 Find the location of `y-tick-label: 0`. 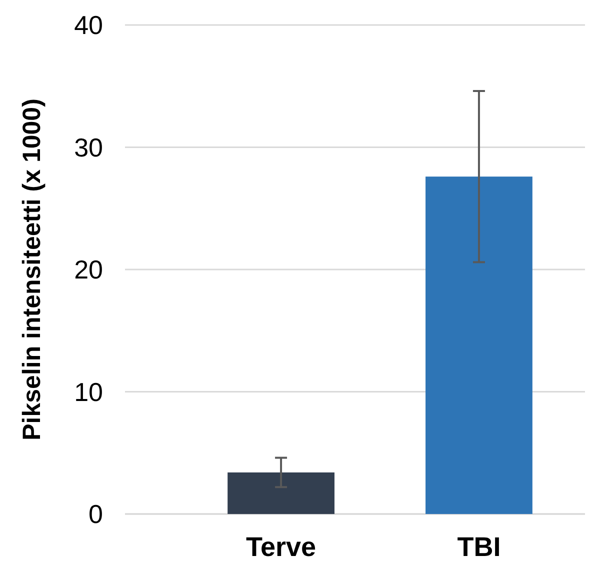

y-tick-label: 0 is located at coordinates (95, 514).